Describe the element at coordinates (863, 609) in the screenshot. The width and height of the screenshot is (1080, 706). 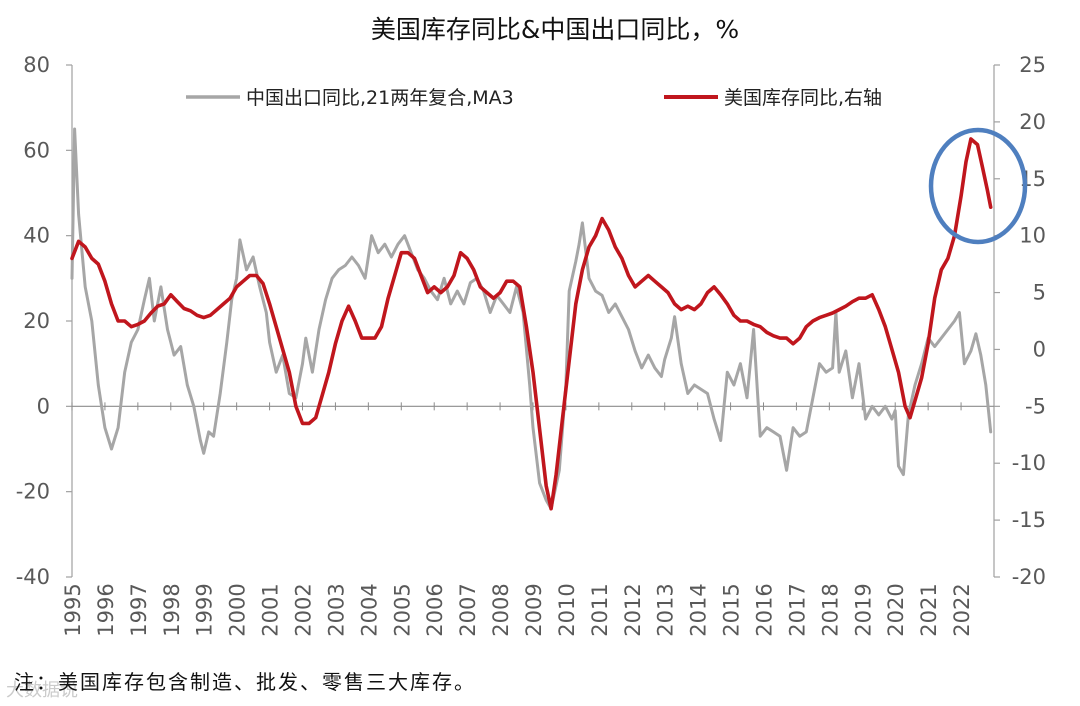
I see `x-tick-label: 2019` at that location.